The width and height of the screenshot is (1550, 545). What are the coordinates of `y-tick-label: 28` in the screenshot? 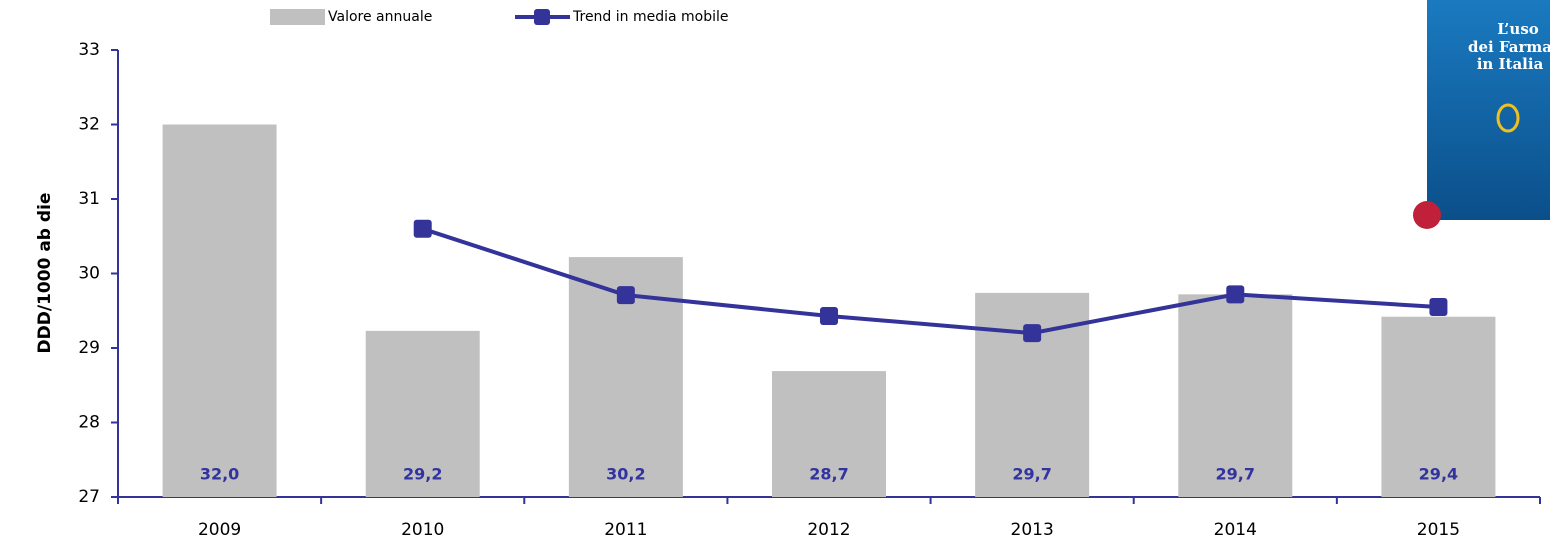 It's located at (89, 423).